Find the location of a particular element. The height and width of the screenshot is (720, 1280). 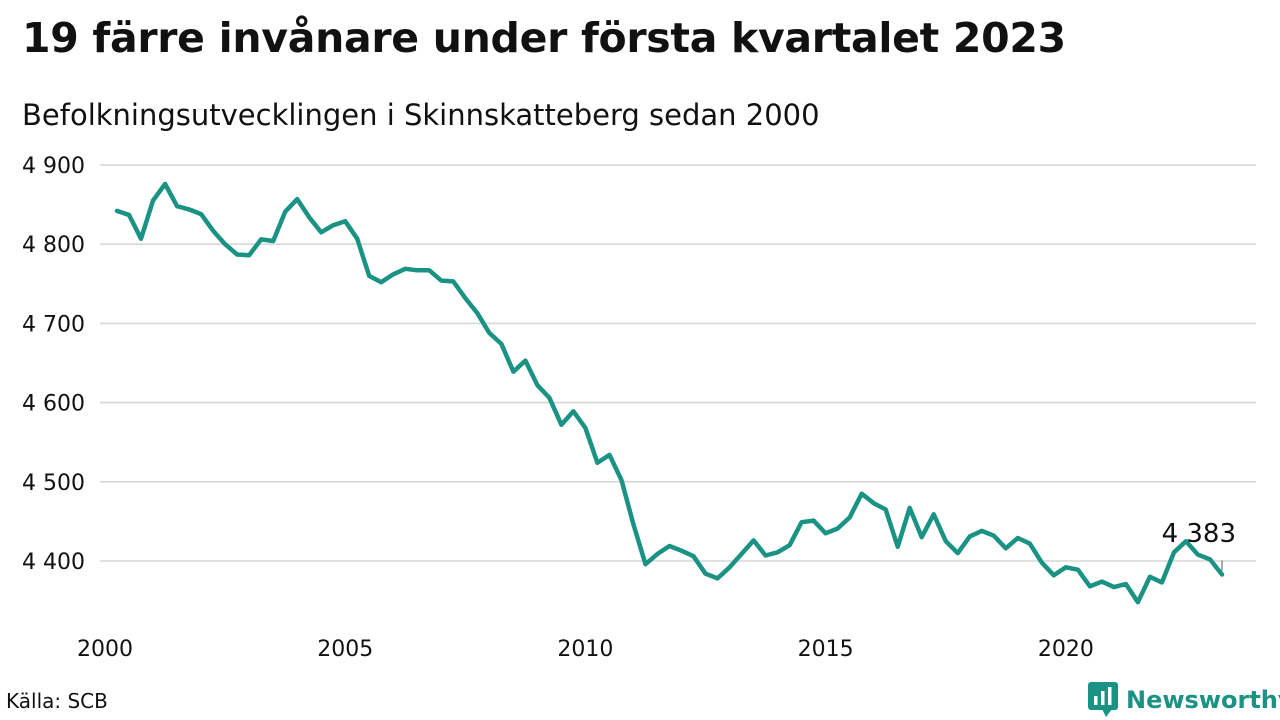

y-tick-label: 4 900 is located at coordinates (53, 166).